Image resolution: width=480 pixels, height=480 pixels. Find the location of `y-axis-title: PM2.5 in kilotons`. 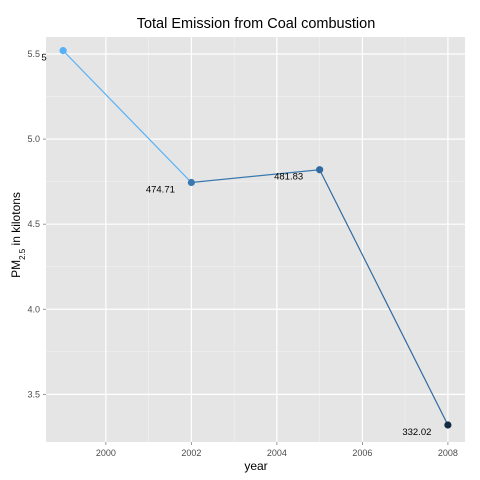

y-axis-title: PM2.5 in kilotons is located at coordinates (18, 235).